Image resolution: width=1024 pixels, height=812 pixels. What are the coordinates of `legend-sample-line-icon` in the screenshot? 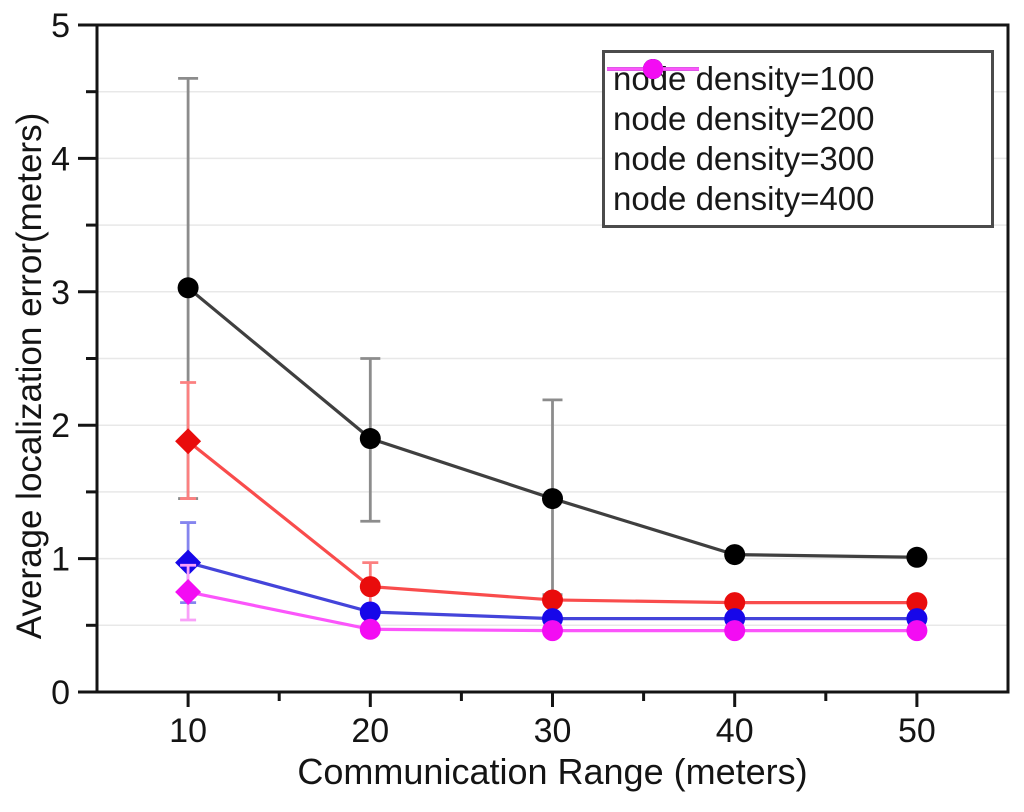 It's located at (653, 69).